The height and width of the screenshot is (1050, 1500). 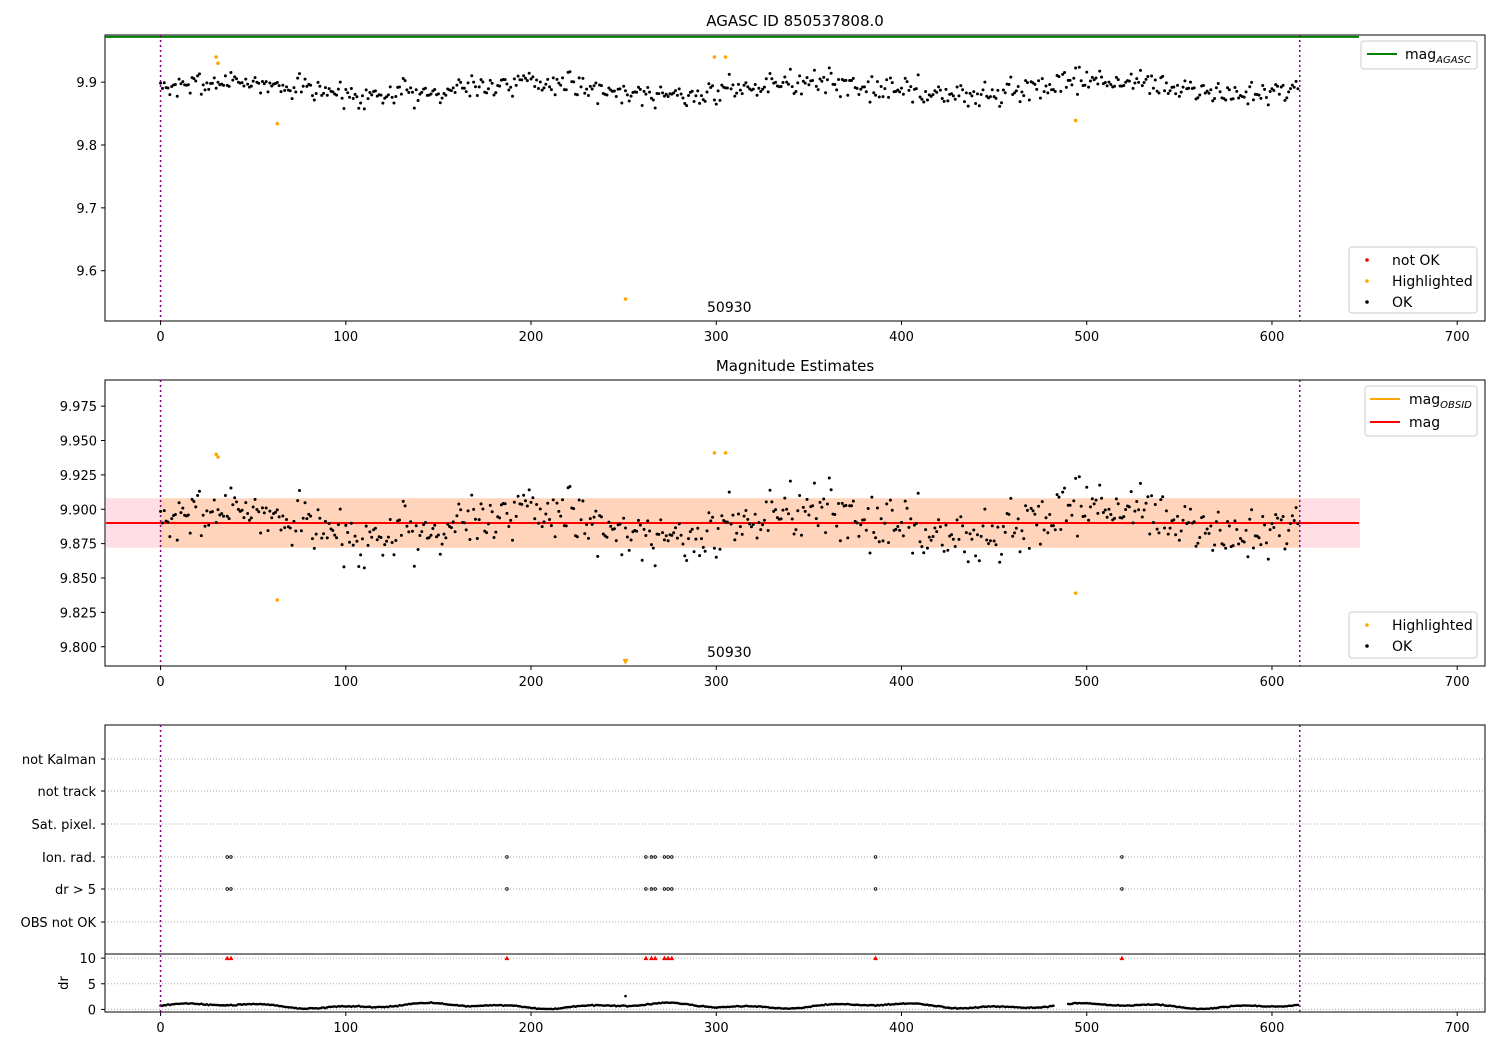 What do you see at coordinates (75, 890) in the screenshot?
I see `flag-row-label: dr > 5` at bounding box center [75, 890].